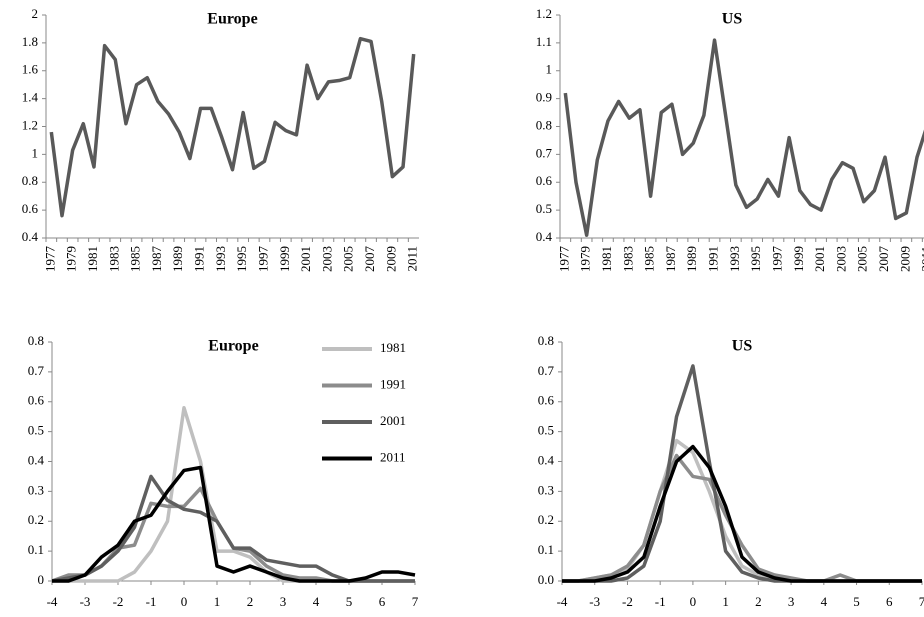 This screenshot has height=617, width=924. I want to click on x-tick-label: 1989, so click(177, 259).